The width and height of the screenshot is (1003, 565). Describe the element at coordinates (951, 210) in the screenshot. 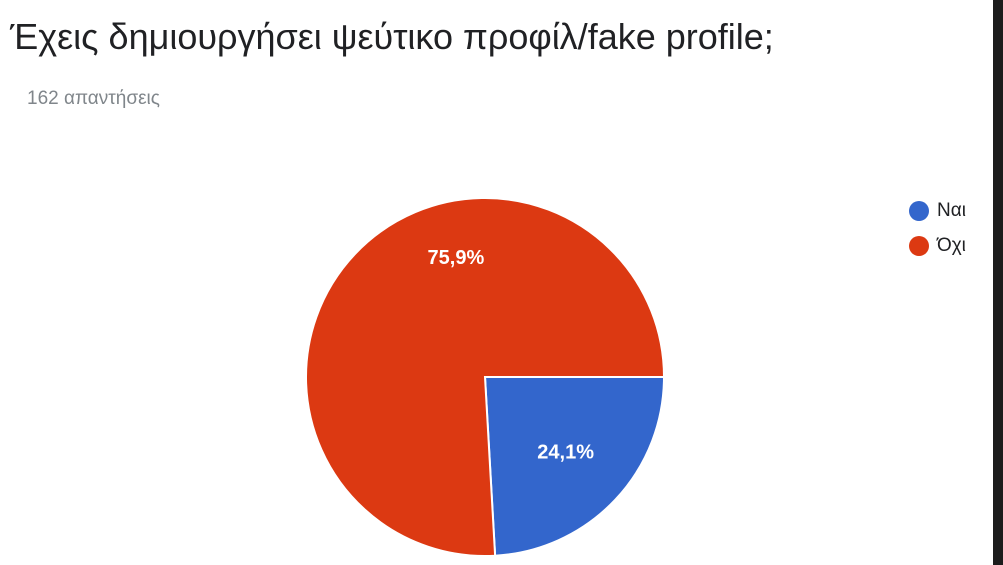

I see `legend-label-nai: Ναι` at that location.